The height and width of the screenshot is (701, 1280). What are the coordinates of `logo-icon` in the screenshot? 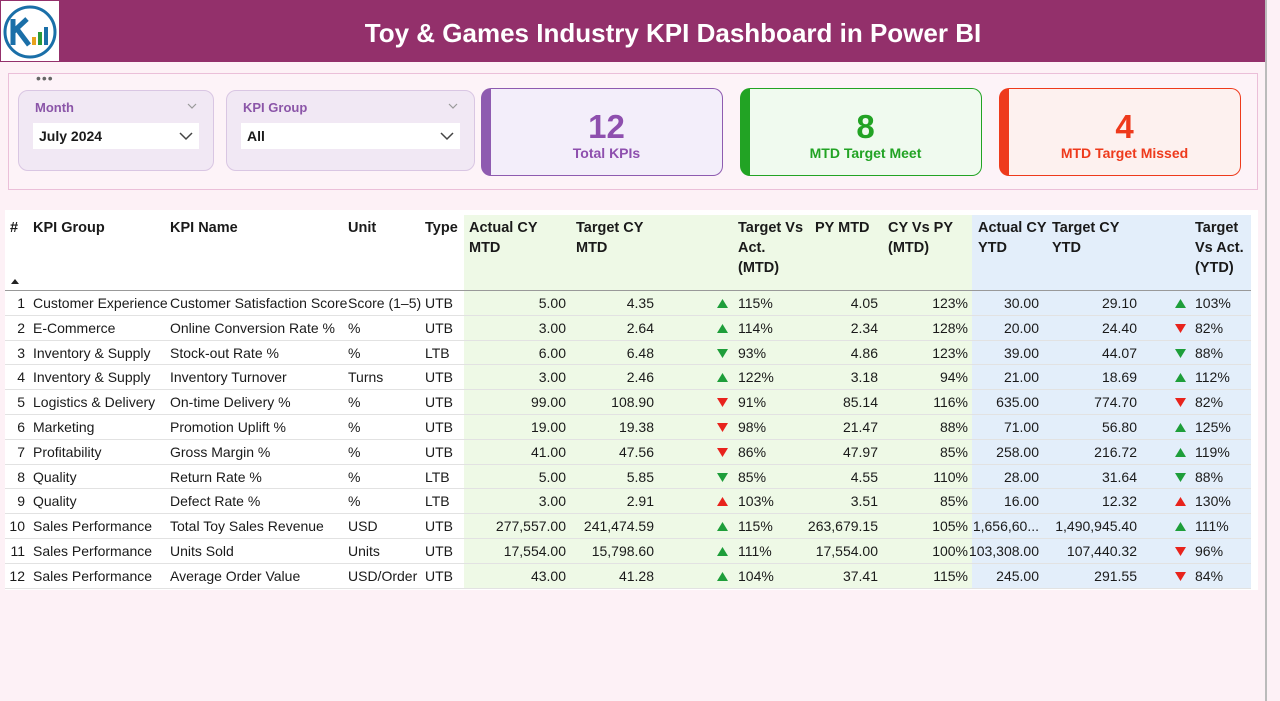 It's located at (30, 32).